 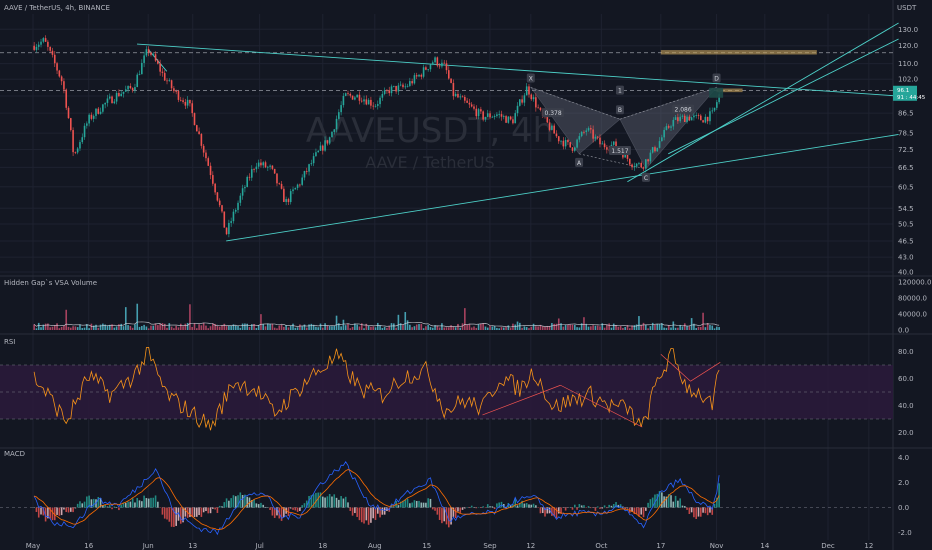 I want to click on macd-panel-title: MACD, so click(x=14, y=454).